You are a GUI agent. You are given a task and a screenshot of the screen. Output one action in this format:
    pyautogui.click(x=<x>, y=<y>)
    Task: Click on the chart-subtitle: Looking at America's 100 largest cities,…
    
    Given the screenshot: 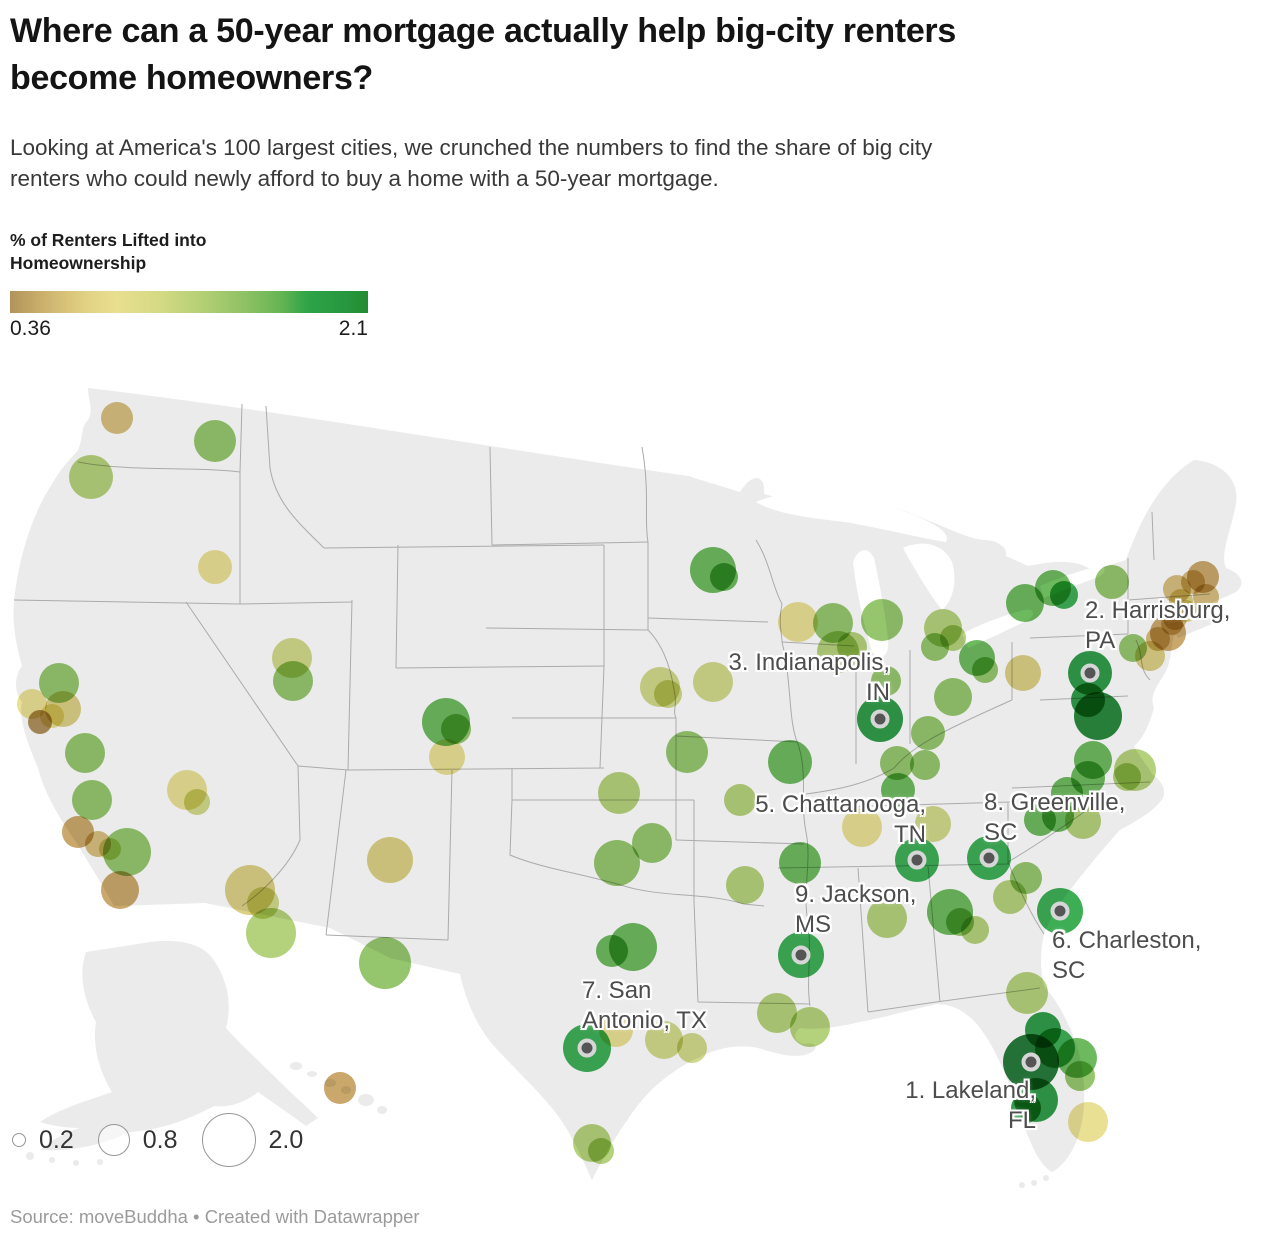 What is the action you would take?
    pyautogui.click(x=471, y=163)
    